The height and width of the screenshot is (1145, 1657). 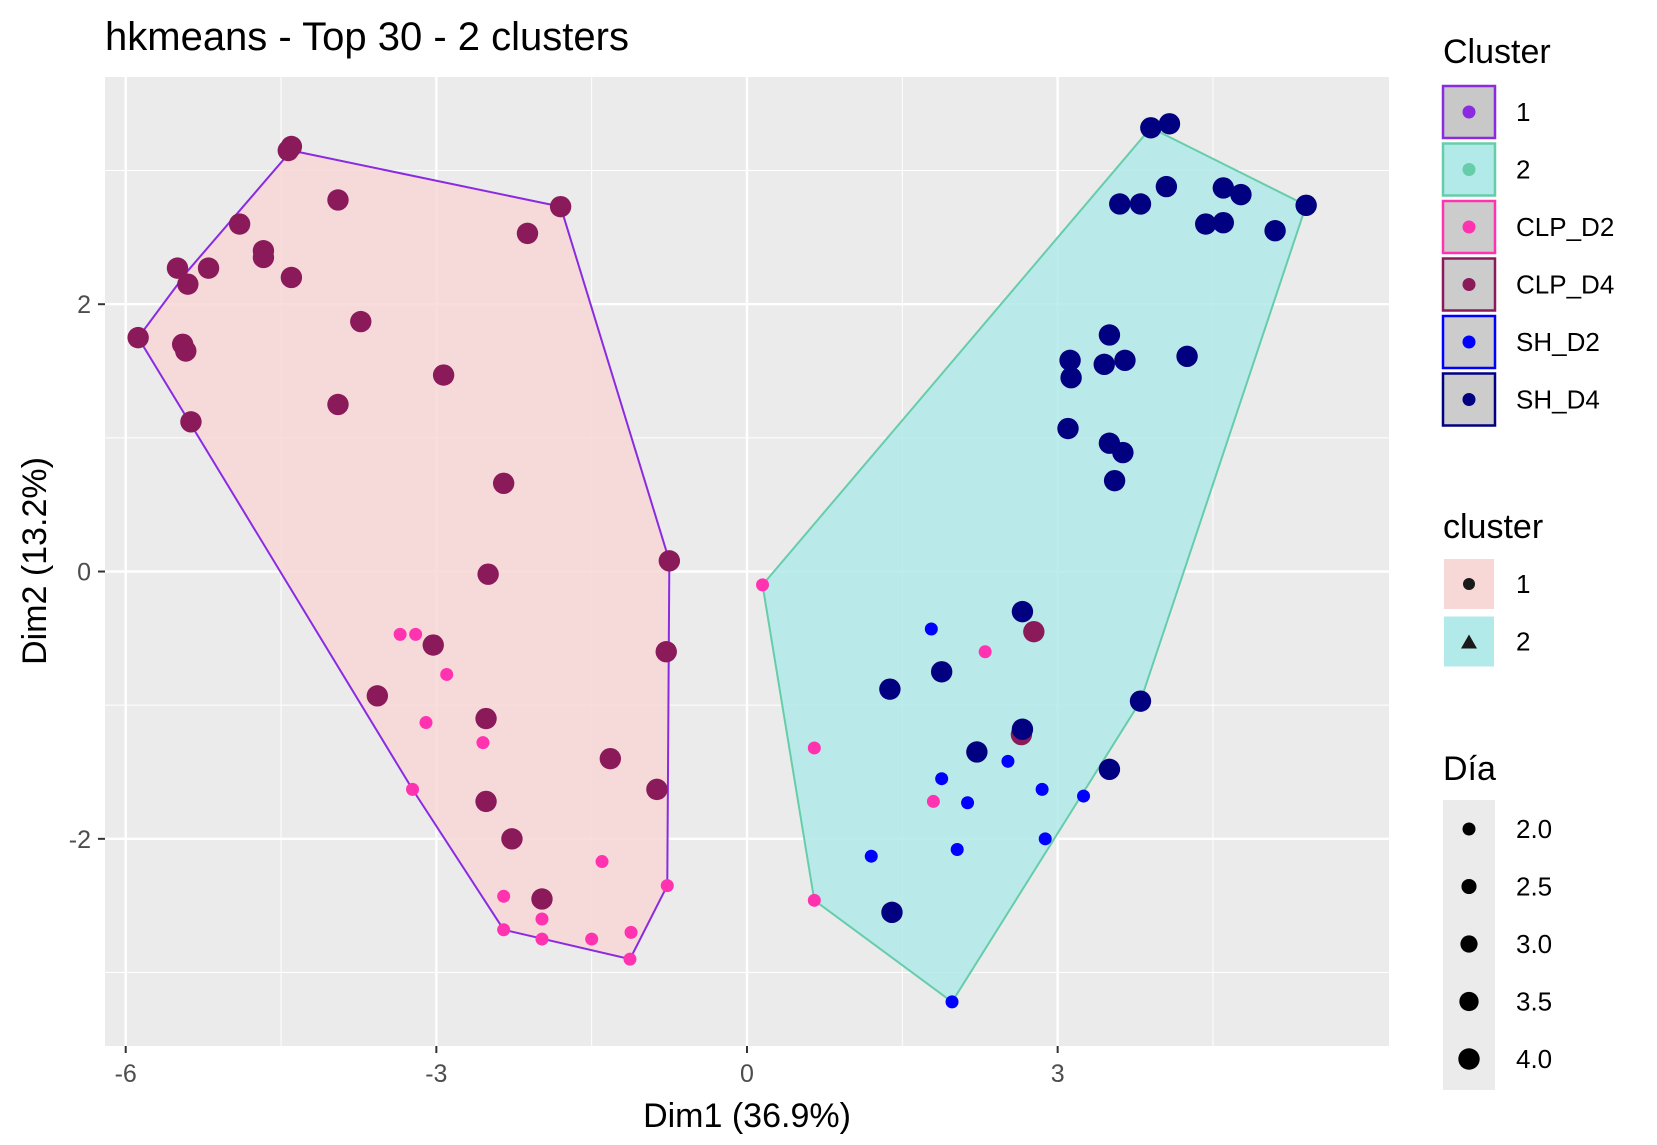 I want to click on x-tick-label: -3, so click(x=436, y=1074).